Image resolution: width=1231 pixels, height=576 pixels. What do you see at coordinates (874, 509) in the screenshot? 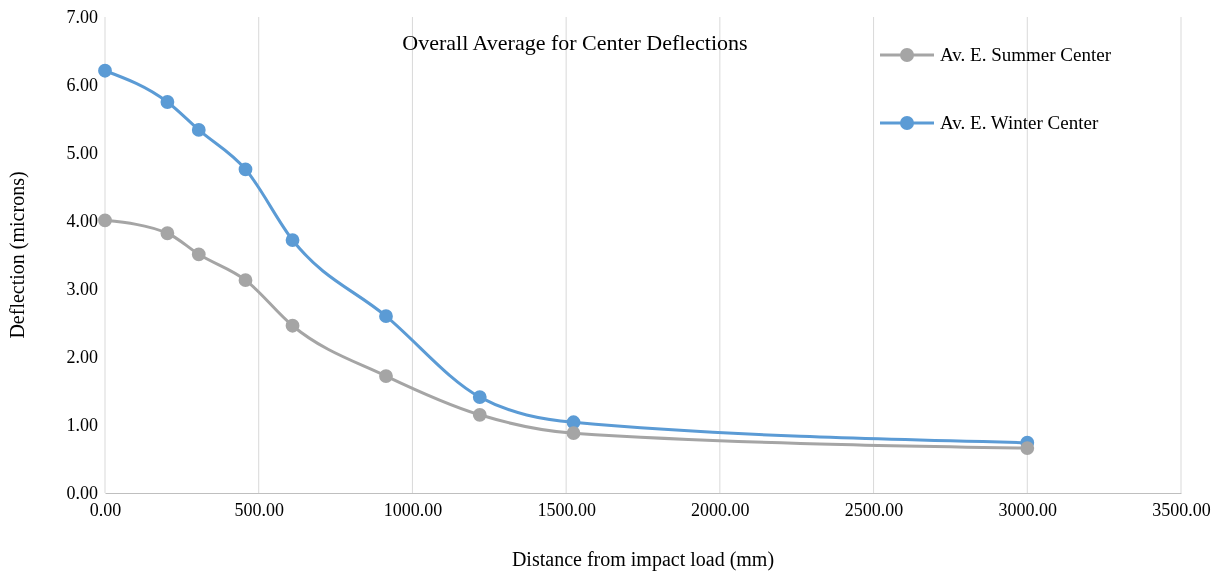
I see `x-tick-label: 2500.00` at bounding box center [874, 509].